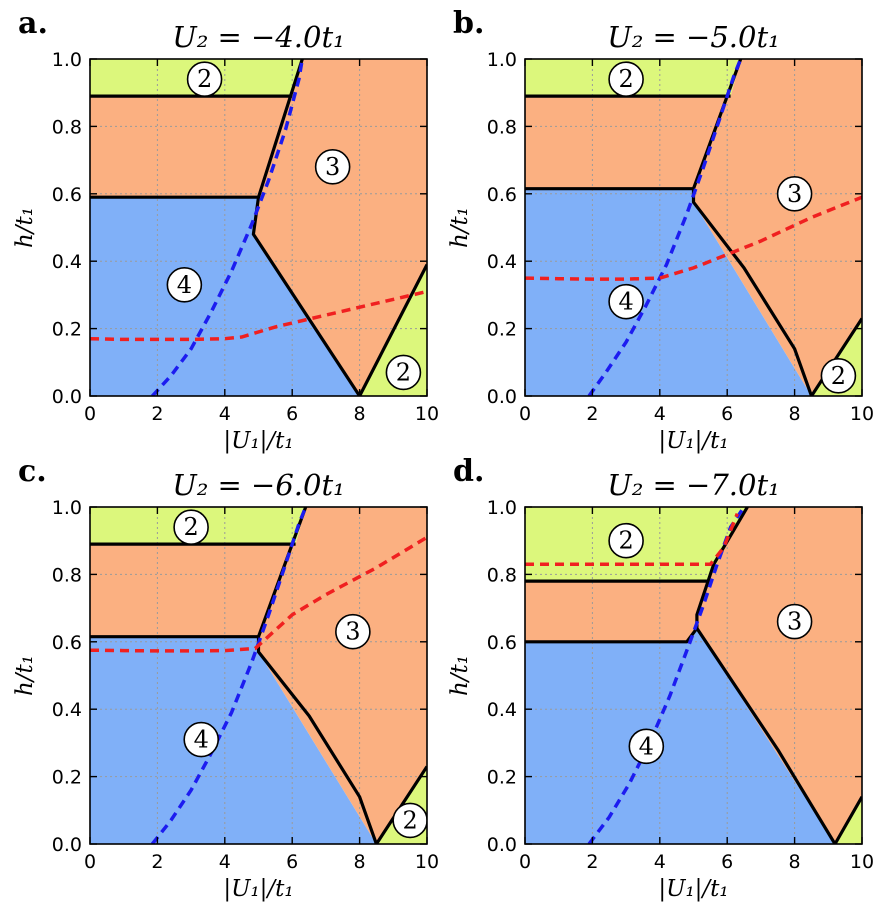 Image resolution: width=878 pixels, height=909 pixels. I want to click on panel-letter: b., so click(468, 23).